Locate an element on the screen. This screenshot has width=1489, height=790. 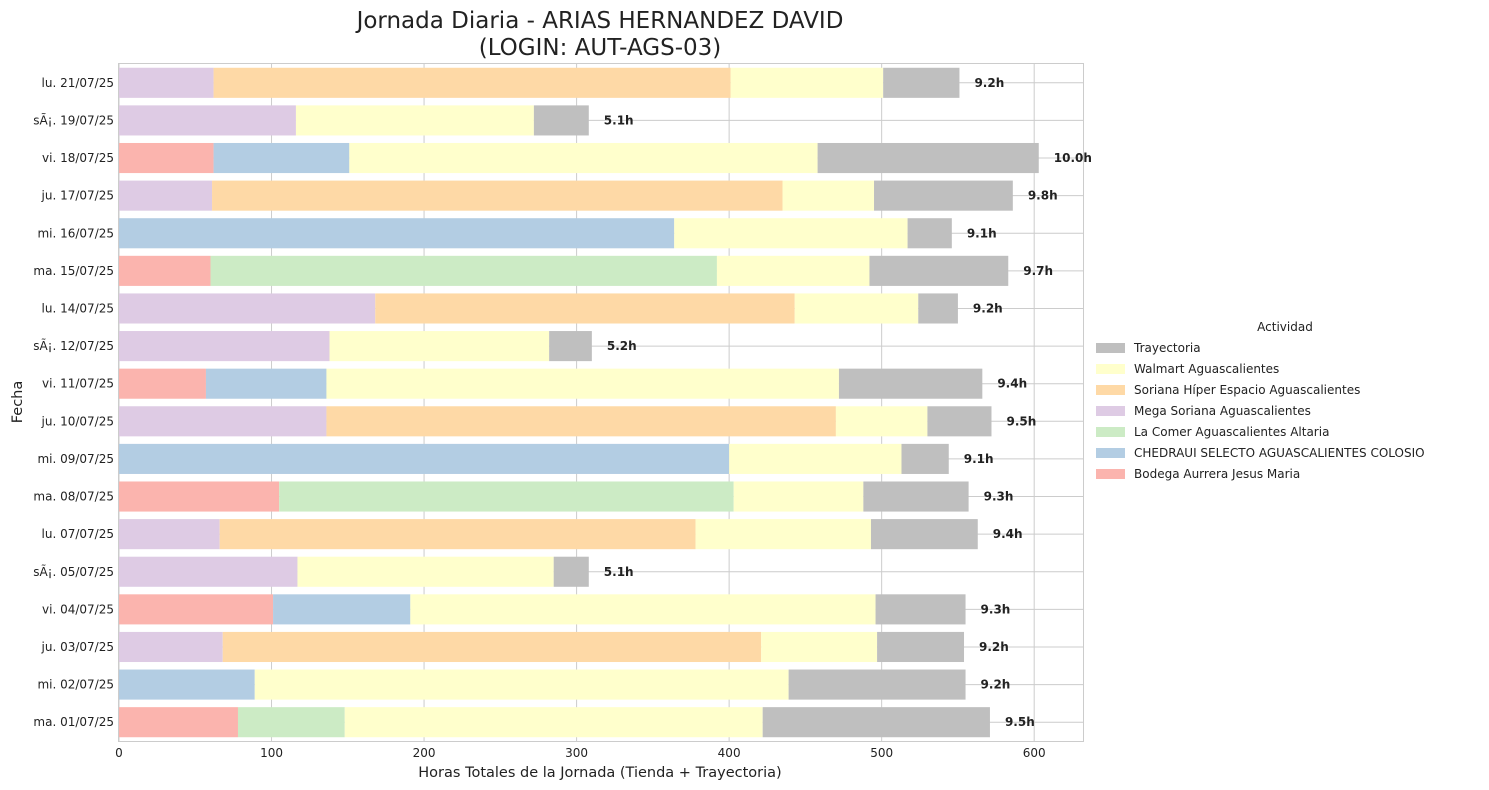
legend-entry: Bodega Aurrera Jesus Maria is located at coordinates (1217, 474).